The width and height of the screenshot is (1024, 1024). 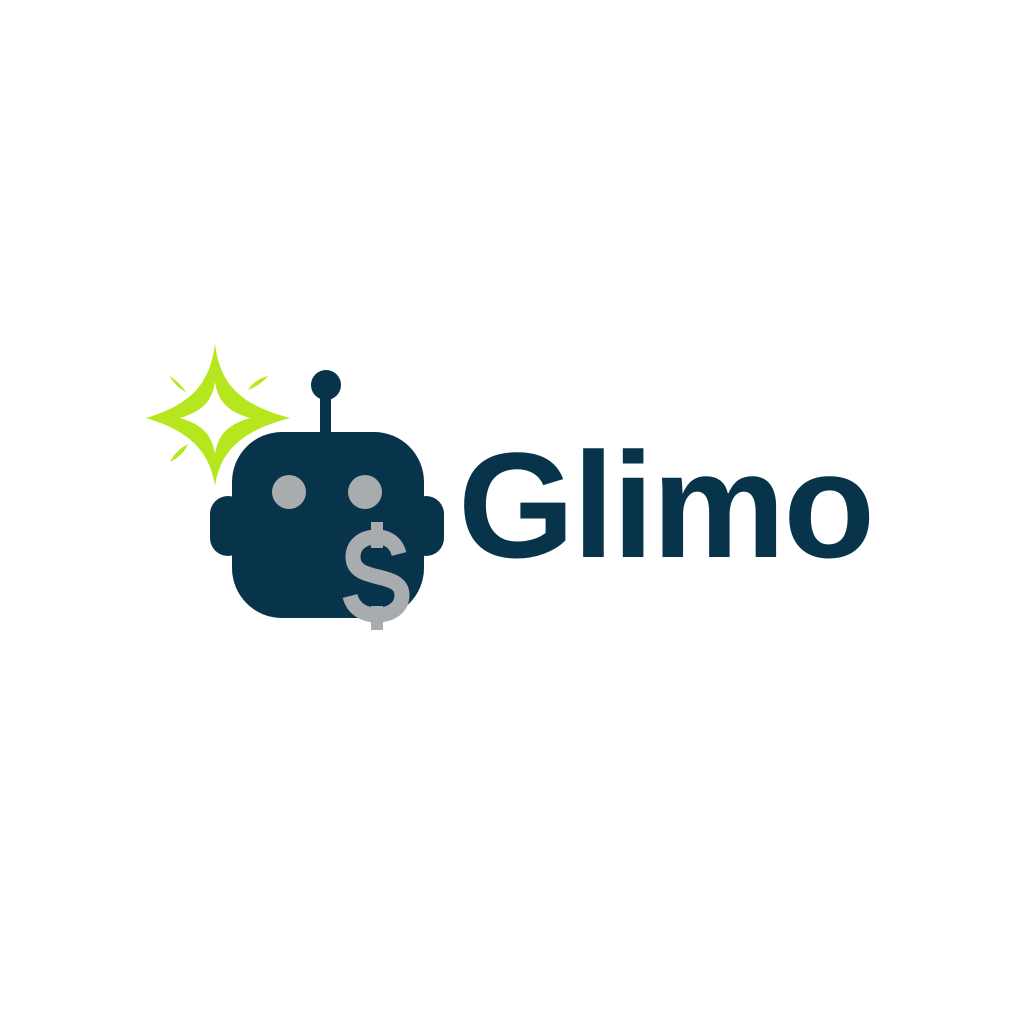 I want to click on dollar-icon, so click(x=376, y=576).